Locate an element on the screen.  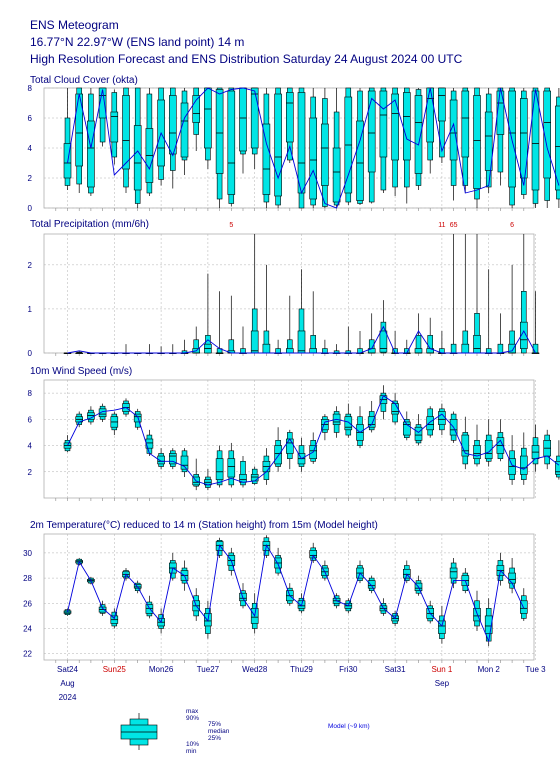
x-tick-label: Sun 1 is located at coordinates (441, 669).